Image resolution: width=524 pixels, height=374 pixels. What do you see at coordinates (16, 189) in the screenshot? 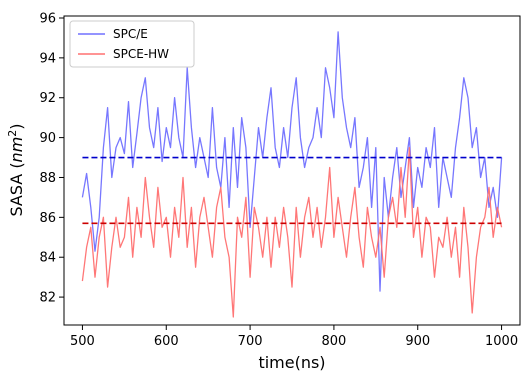
I see `y-axis-title-main: SASA (` at bounding box center [16, 189].